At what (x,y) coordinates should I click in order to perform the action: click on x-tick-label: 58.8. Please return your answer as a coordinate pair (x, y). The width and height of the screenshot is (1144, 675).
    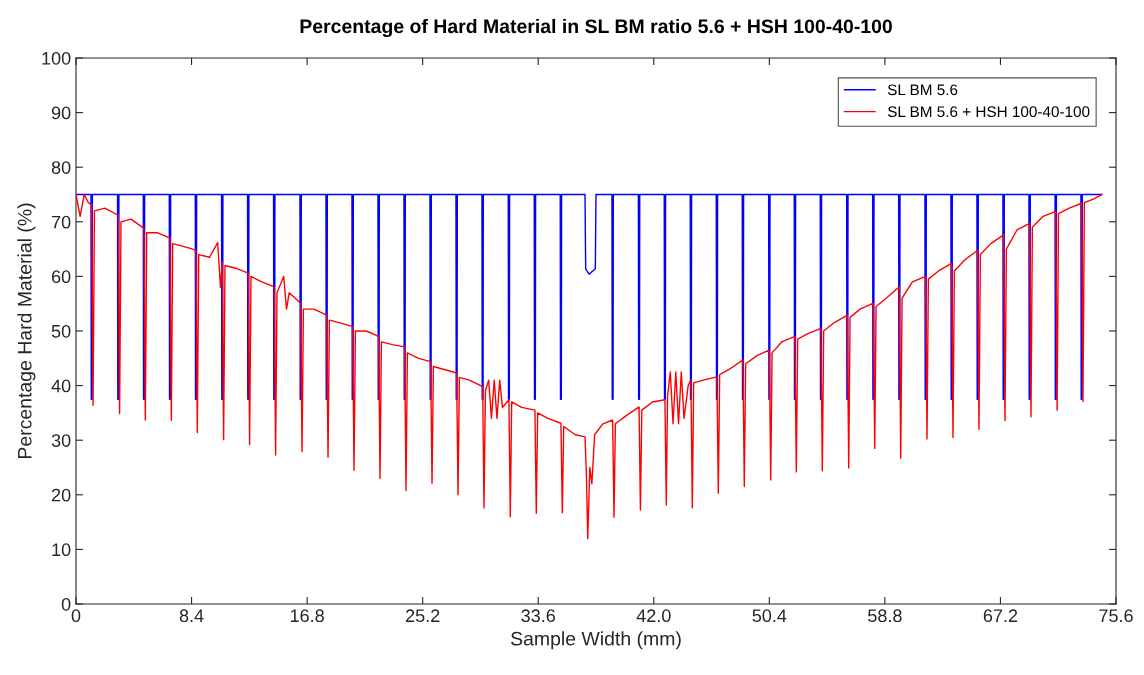
    Looking at the image, I should click on (885, 616).